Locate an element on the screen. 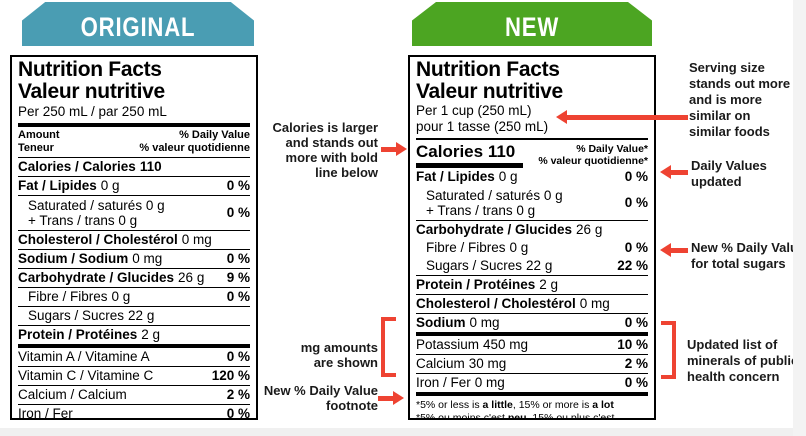 The image size is (806, 436). row-iron: Iron / Fer 0 mg 0 % is located at coordinates (532, 385).